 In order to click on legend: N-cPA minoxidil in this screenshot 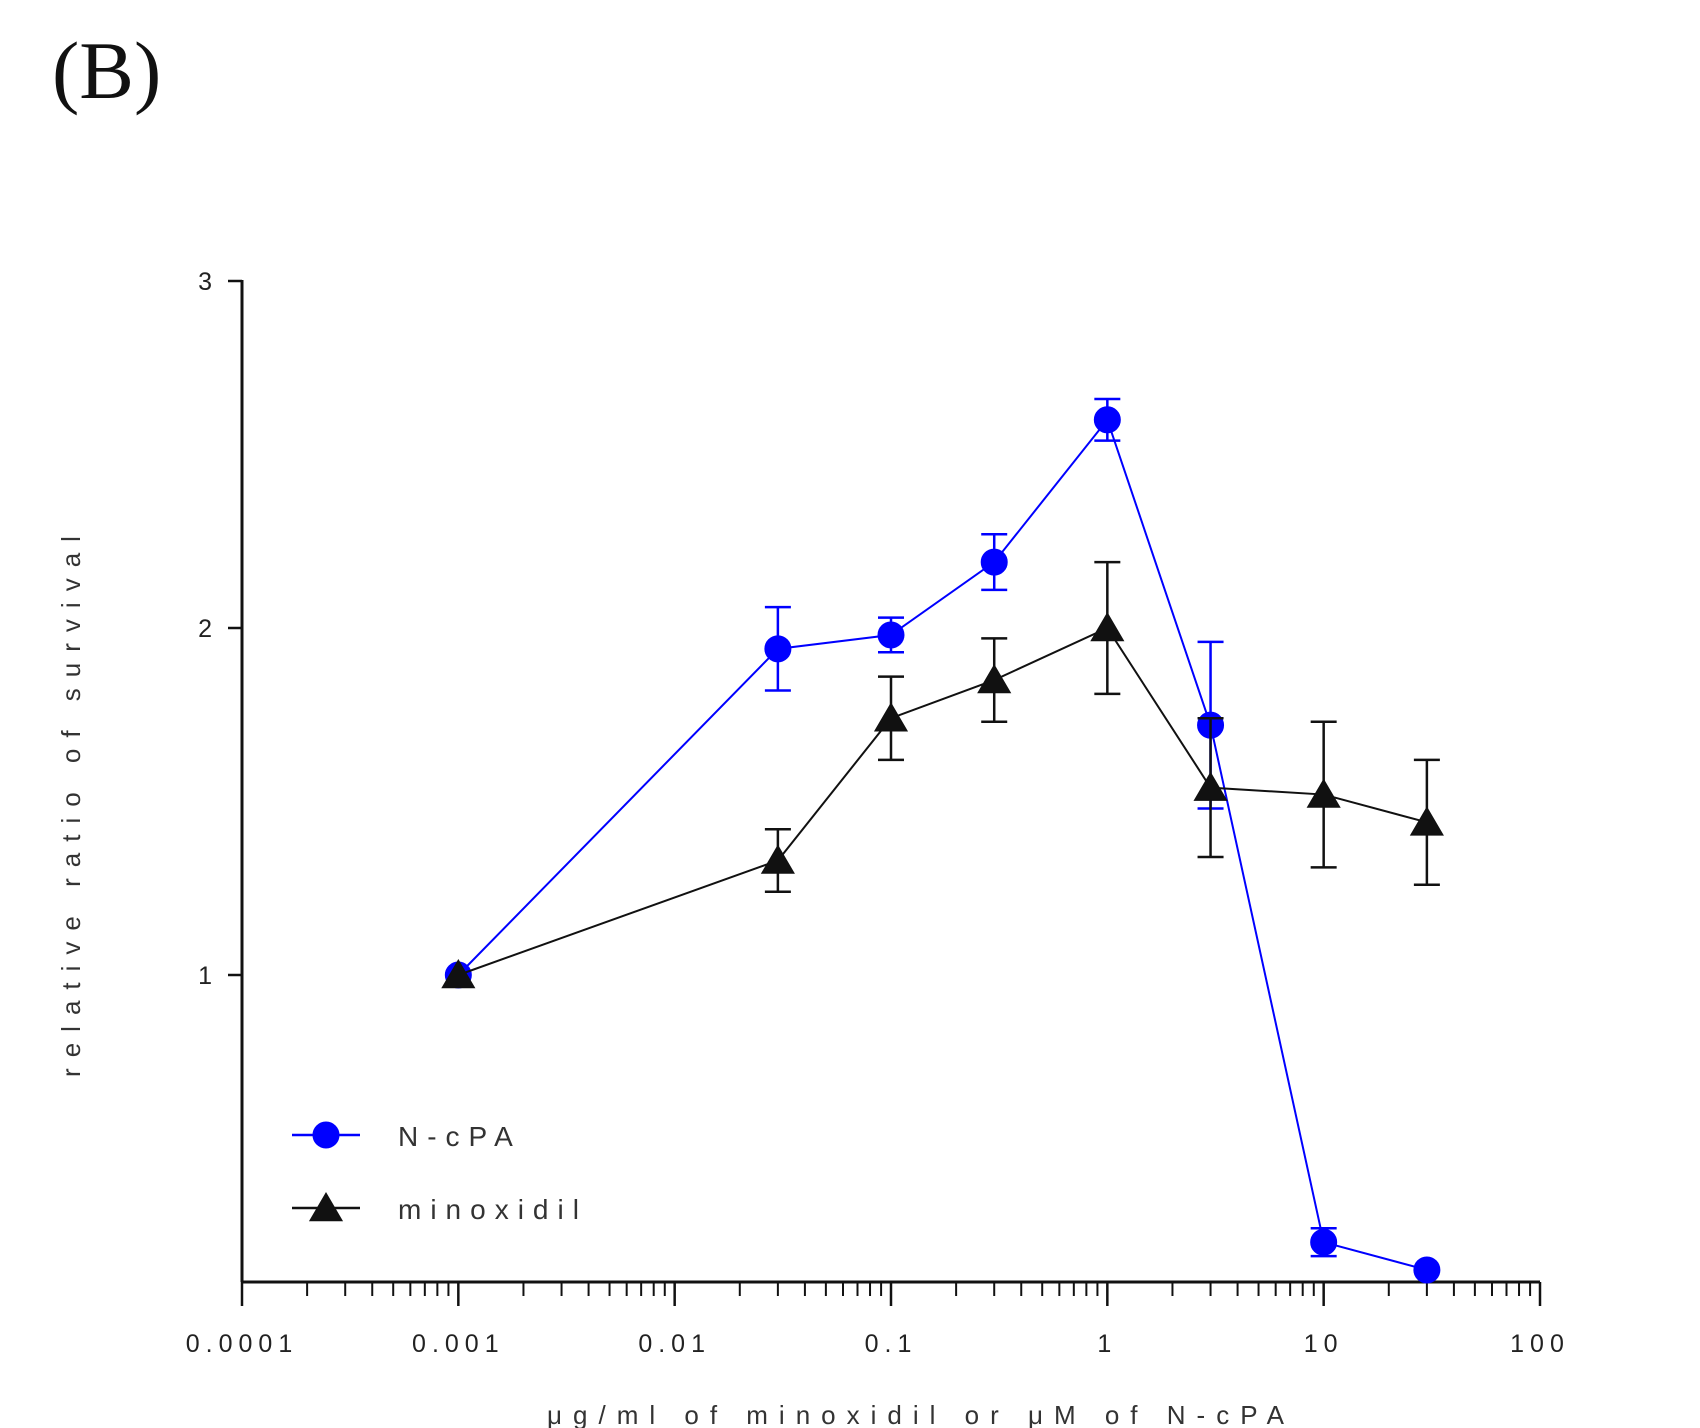, I will do `click(440, 1173)`.